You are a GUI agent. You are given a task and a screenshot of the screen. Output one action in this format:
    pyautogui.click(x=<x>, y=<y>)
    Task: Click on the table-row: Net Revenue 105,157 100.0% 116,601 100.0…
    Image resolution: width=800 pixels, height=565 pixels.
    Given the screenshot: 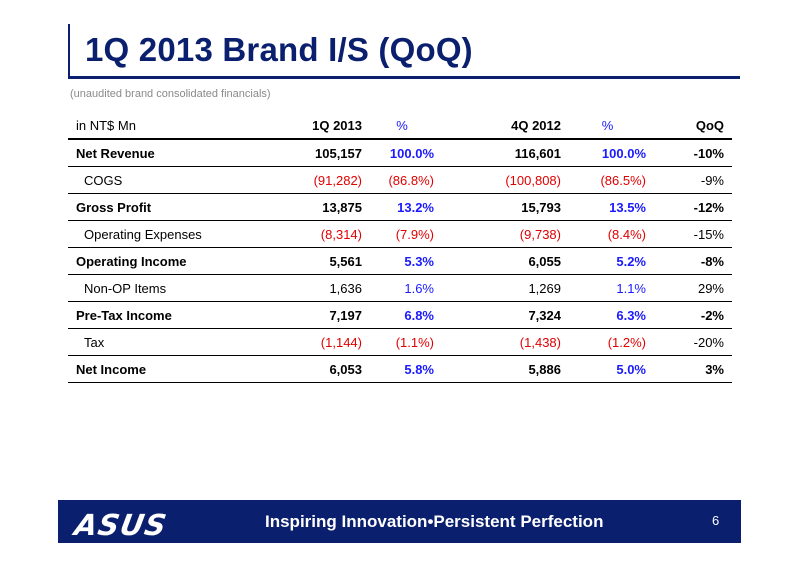 What is the action you would take?
    pyautogui.click(x=400, y=153)
    